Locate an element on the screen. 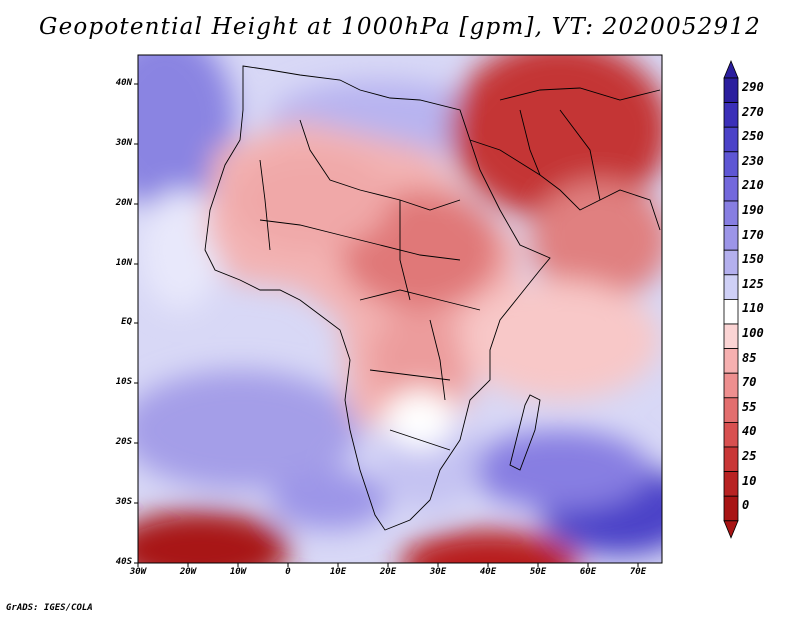  colorbar-label: 230 is located at coordinates (753, 160).